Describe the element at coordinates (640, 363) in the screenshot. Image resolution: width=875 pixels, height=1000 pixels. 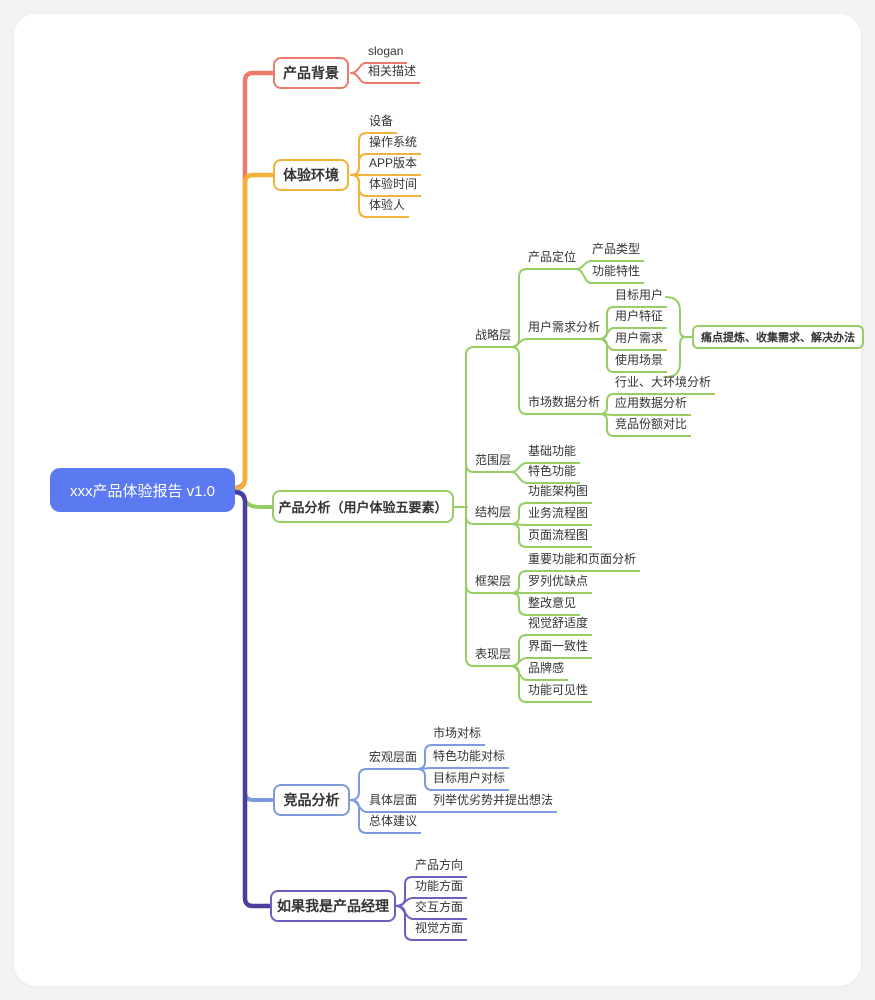
I see `node-usage-scene: 使用场景` at that location.